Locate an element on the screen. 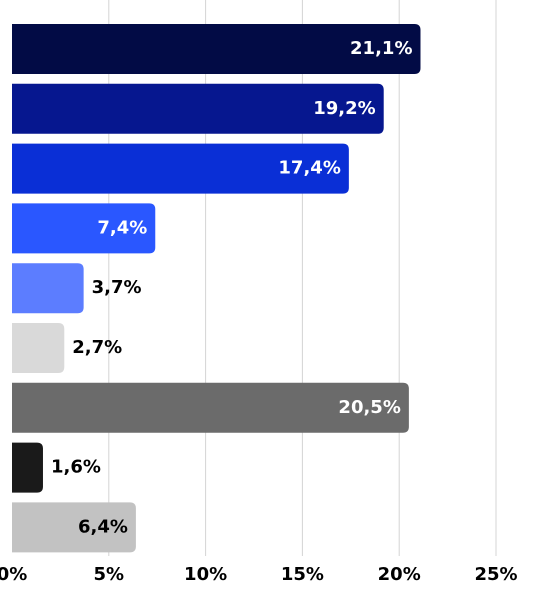 Image resolution: width=534 pixels, height=591 pixels. value-label: 6,4% is located at coordinates (103, 526).